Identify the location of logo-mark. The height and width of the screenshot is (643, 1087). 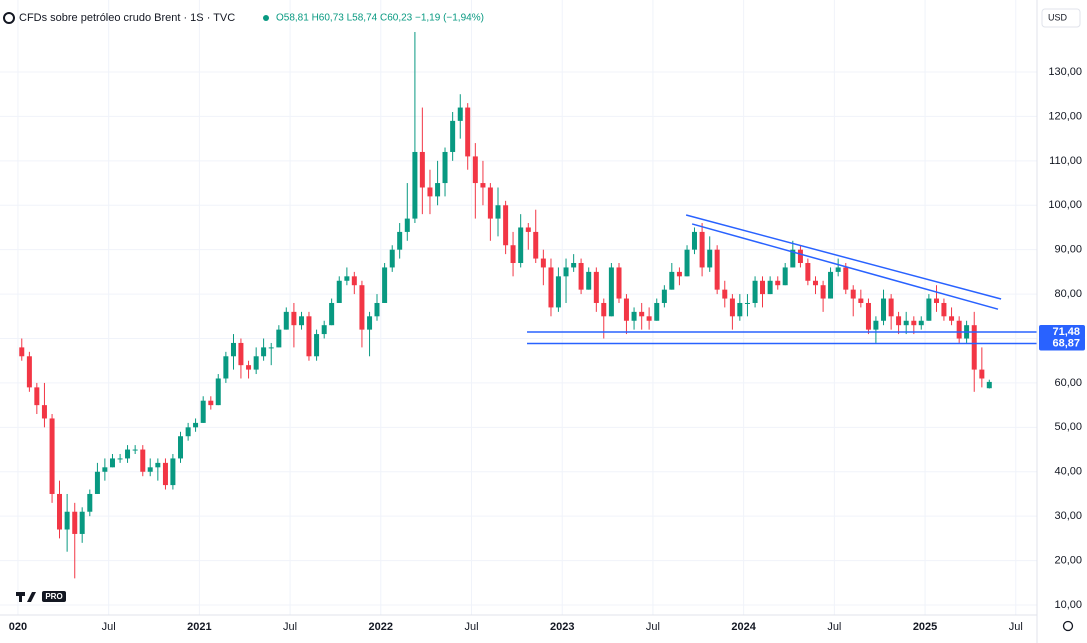
(26, 597).